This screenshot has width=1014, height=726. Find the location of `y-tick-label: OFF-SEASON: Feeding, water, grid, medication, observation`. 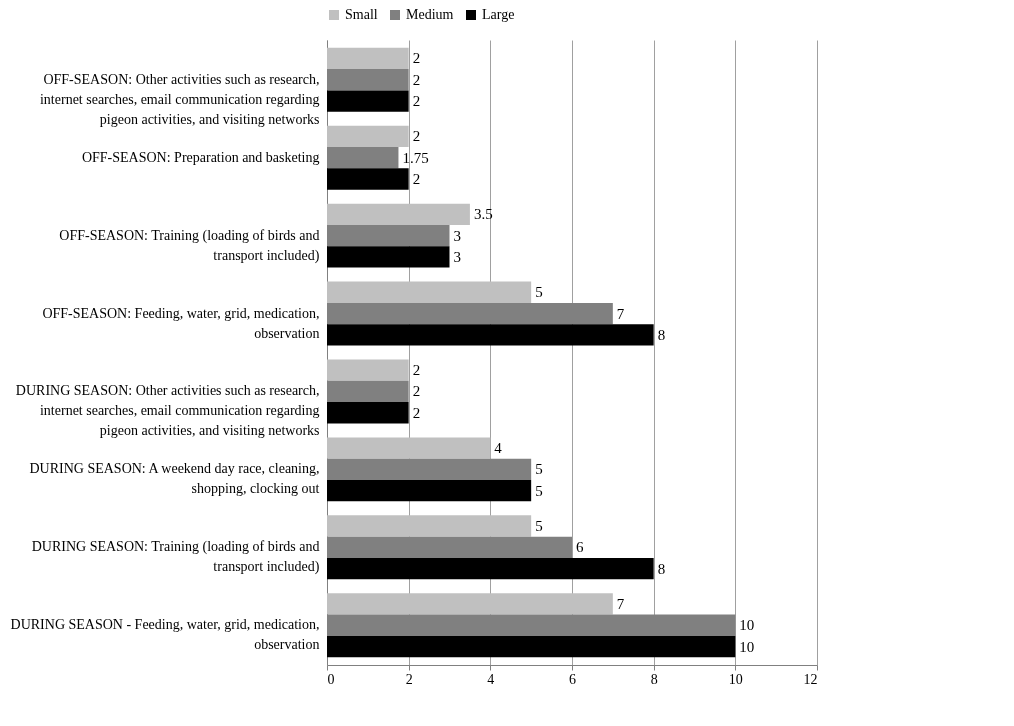

y-tick-label: OFF-SEASON: Feeding, water, grid, medication, observation is located at coordinates (181, 323).